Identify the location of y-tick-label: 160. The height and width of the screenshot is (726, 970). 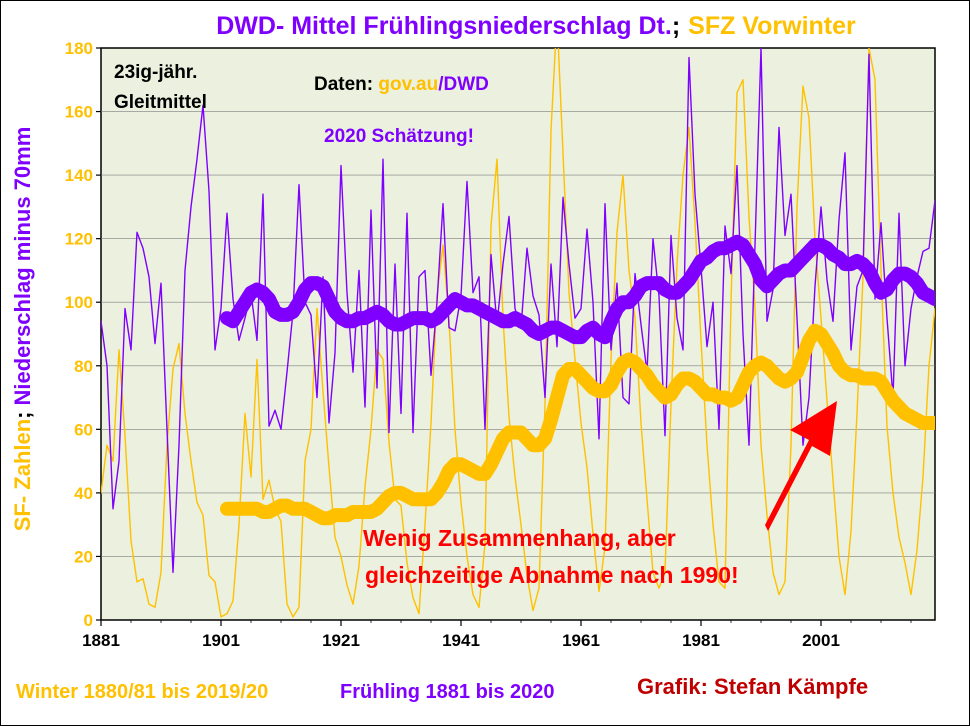
(79, 112).